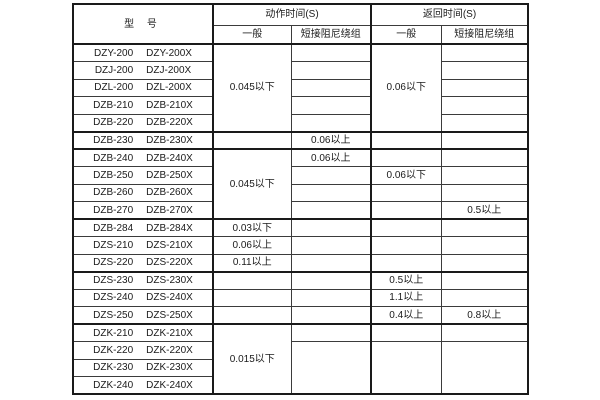  Describe the element at coordinates (169, 88) in the screenshot. I see `model-number: DZL-200X` at that location.